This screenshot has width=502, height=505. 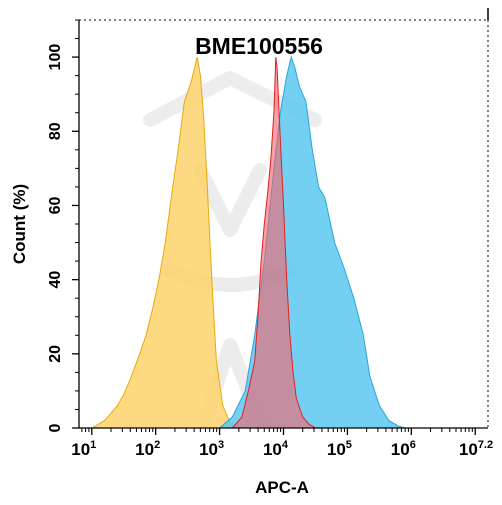 What do you see at coordinates (55, 427) in the screenshot?
I see `y-tick-label: 0` at bounding box center [55, 427].